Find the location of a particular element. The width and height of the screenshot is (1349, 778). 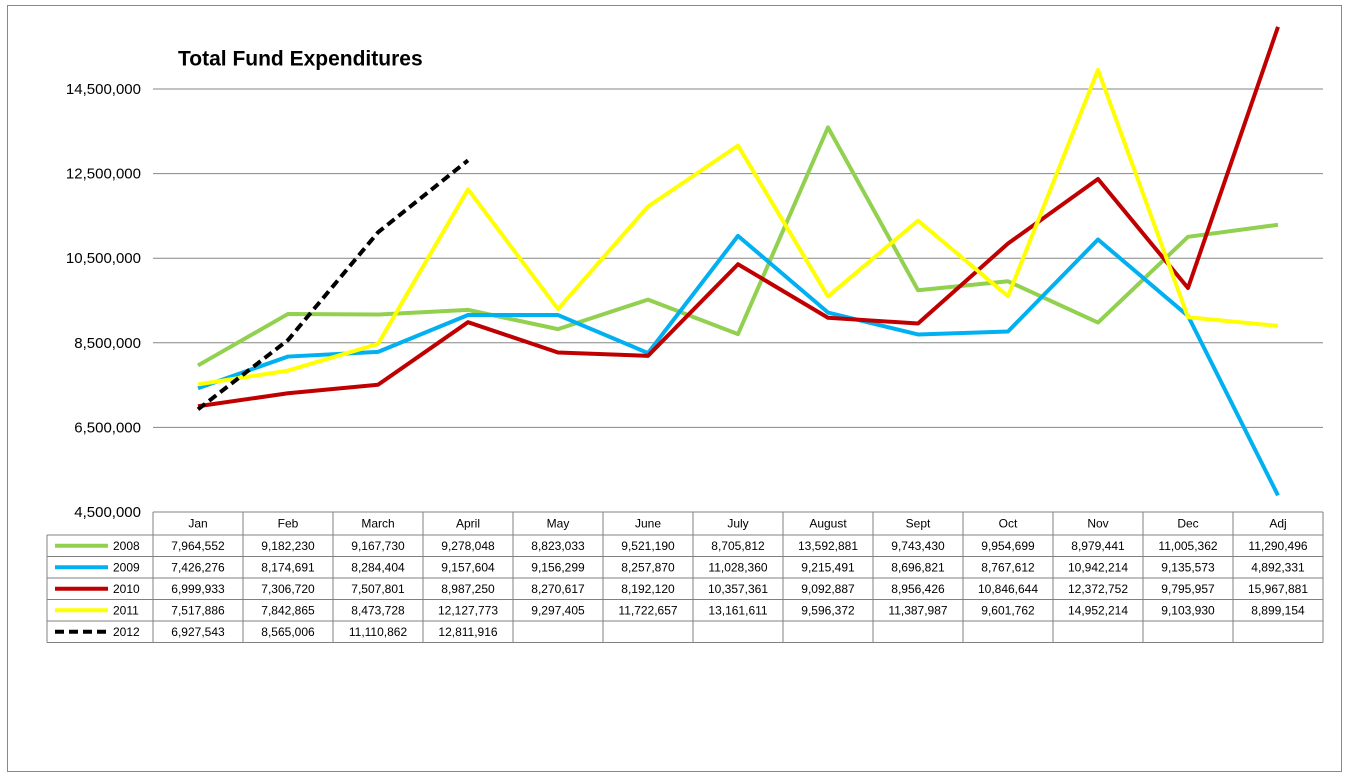

table-cell: 8,705,812 is located at coordinates (738, 546).